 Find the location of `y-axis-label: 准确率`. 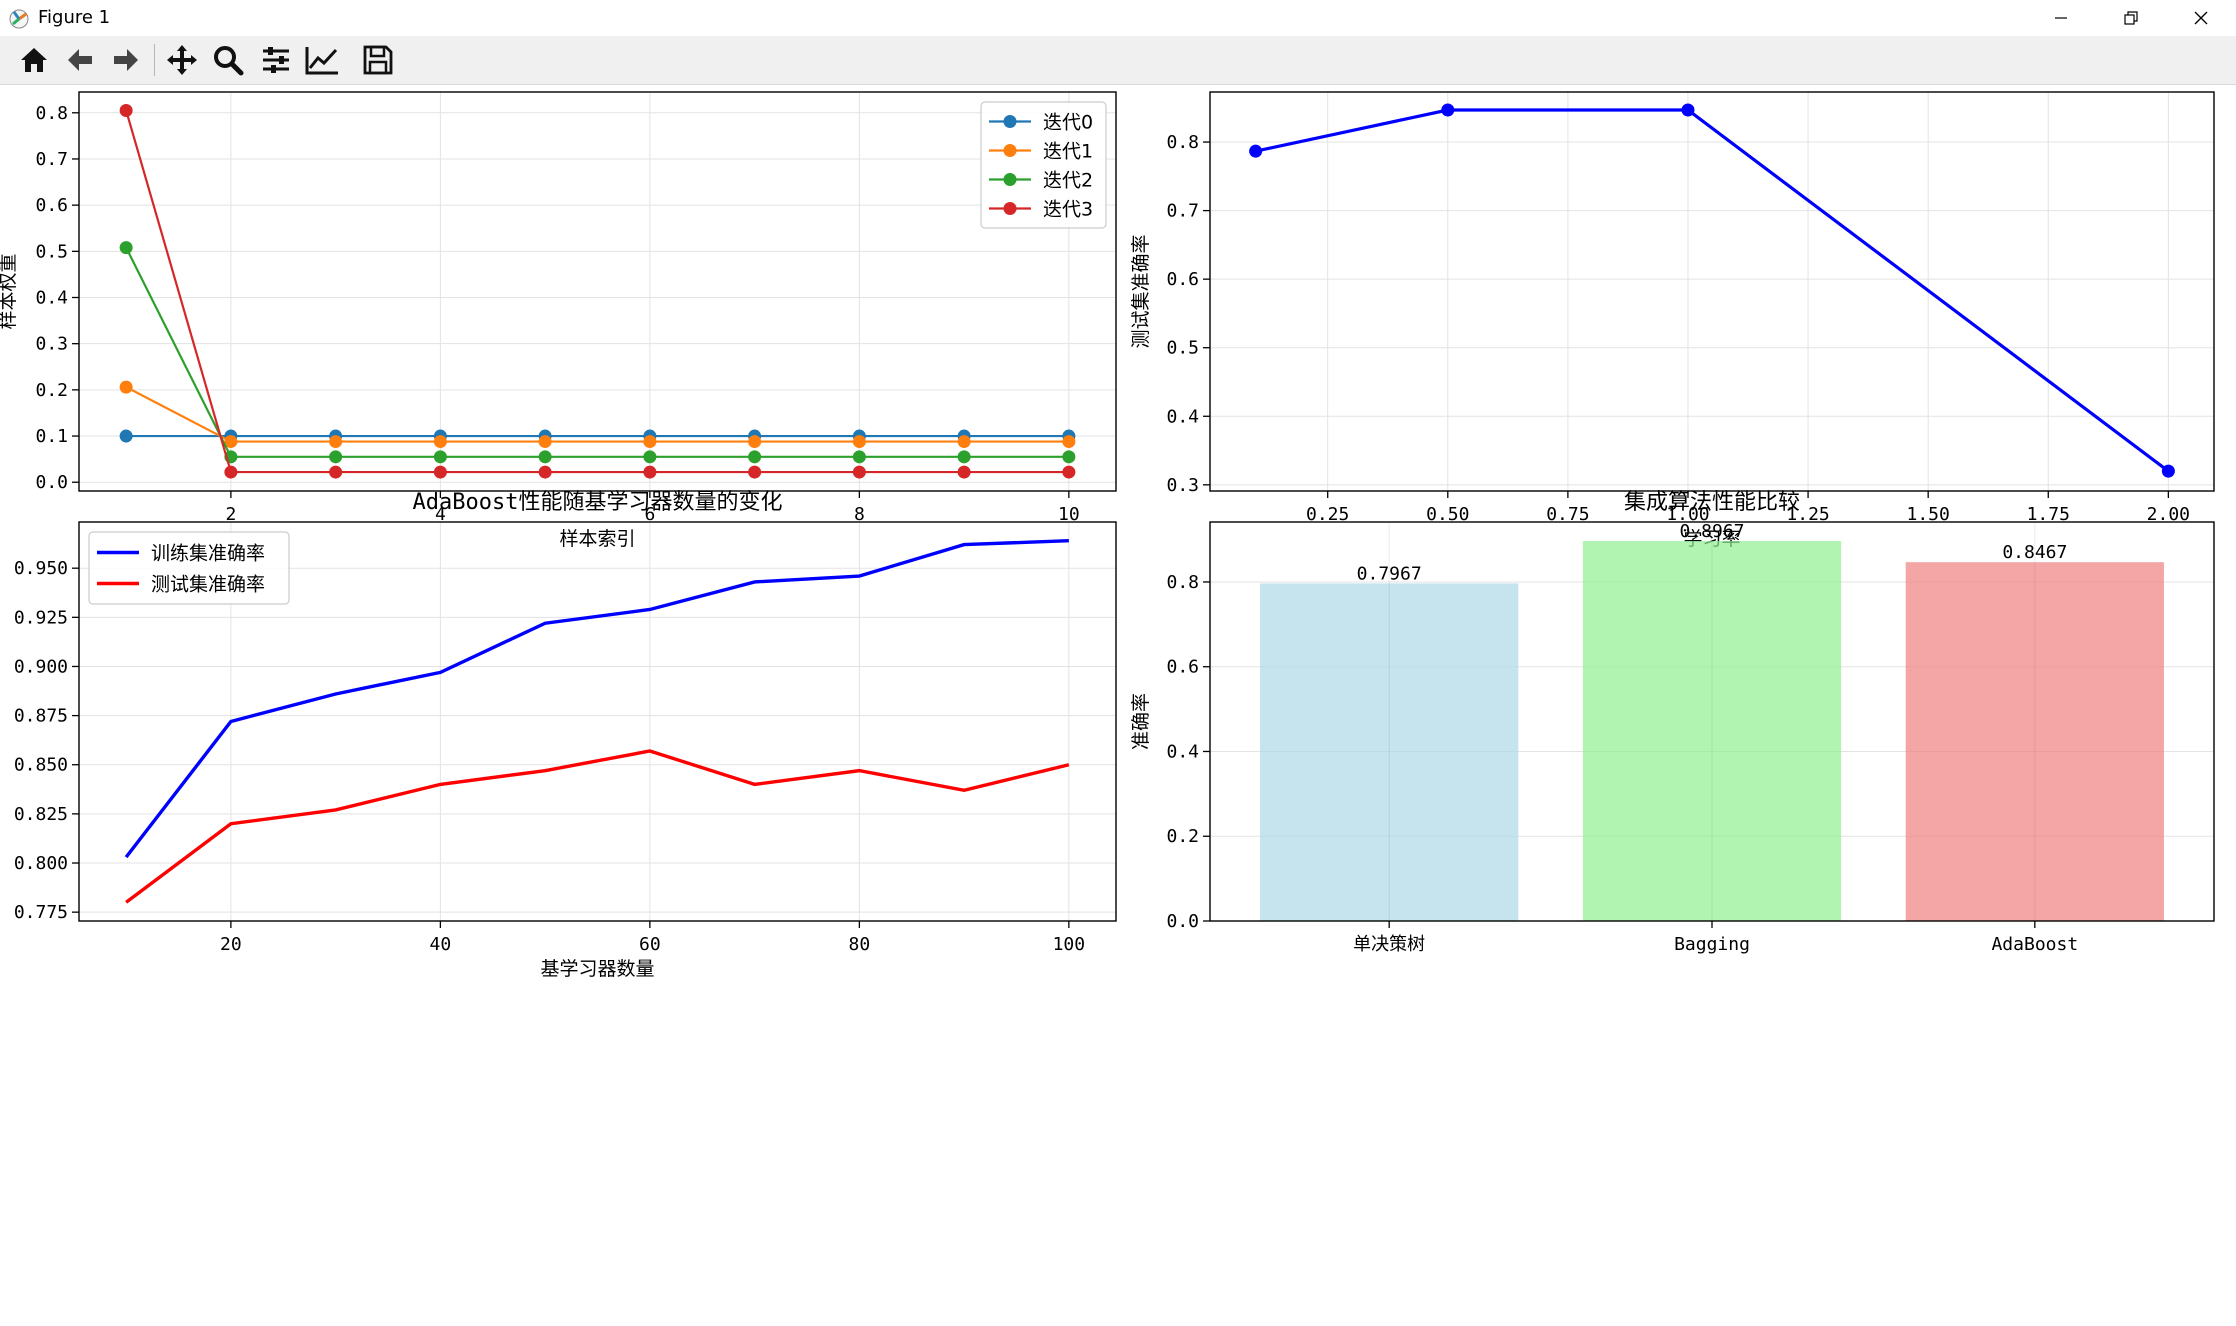

y-axis-label: 准确率 is located at coordinates (1141, 721).